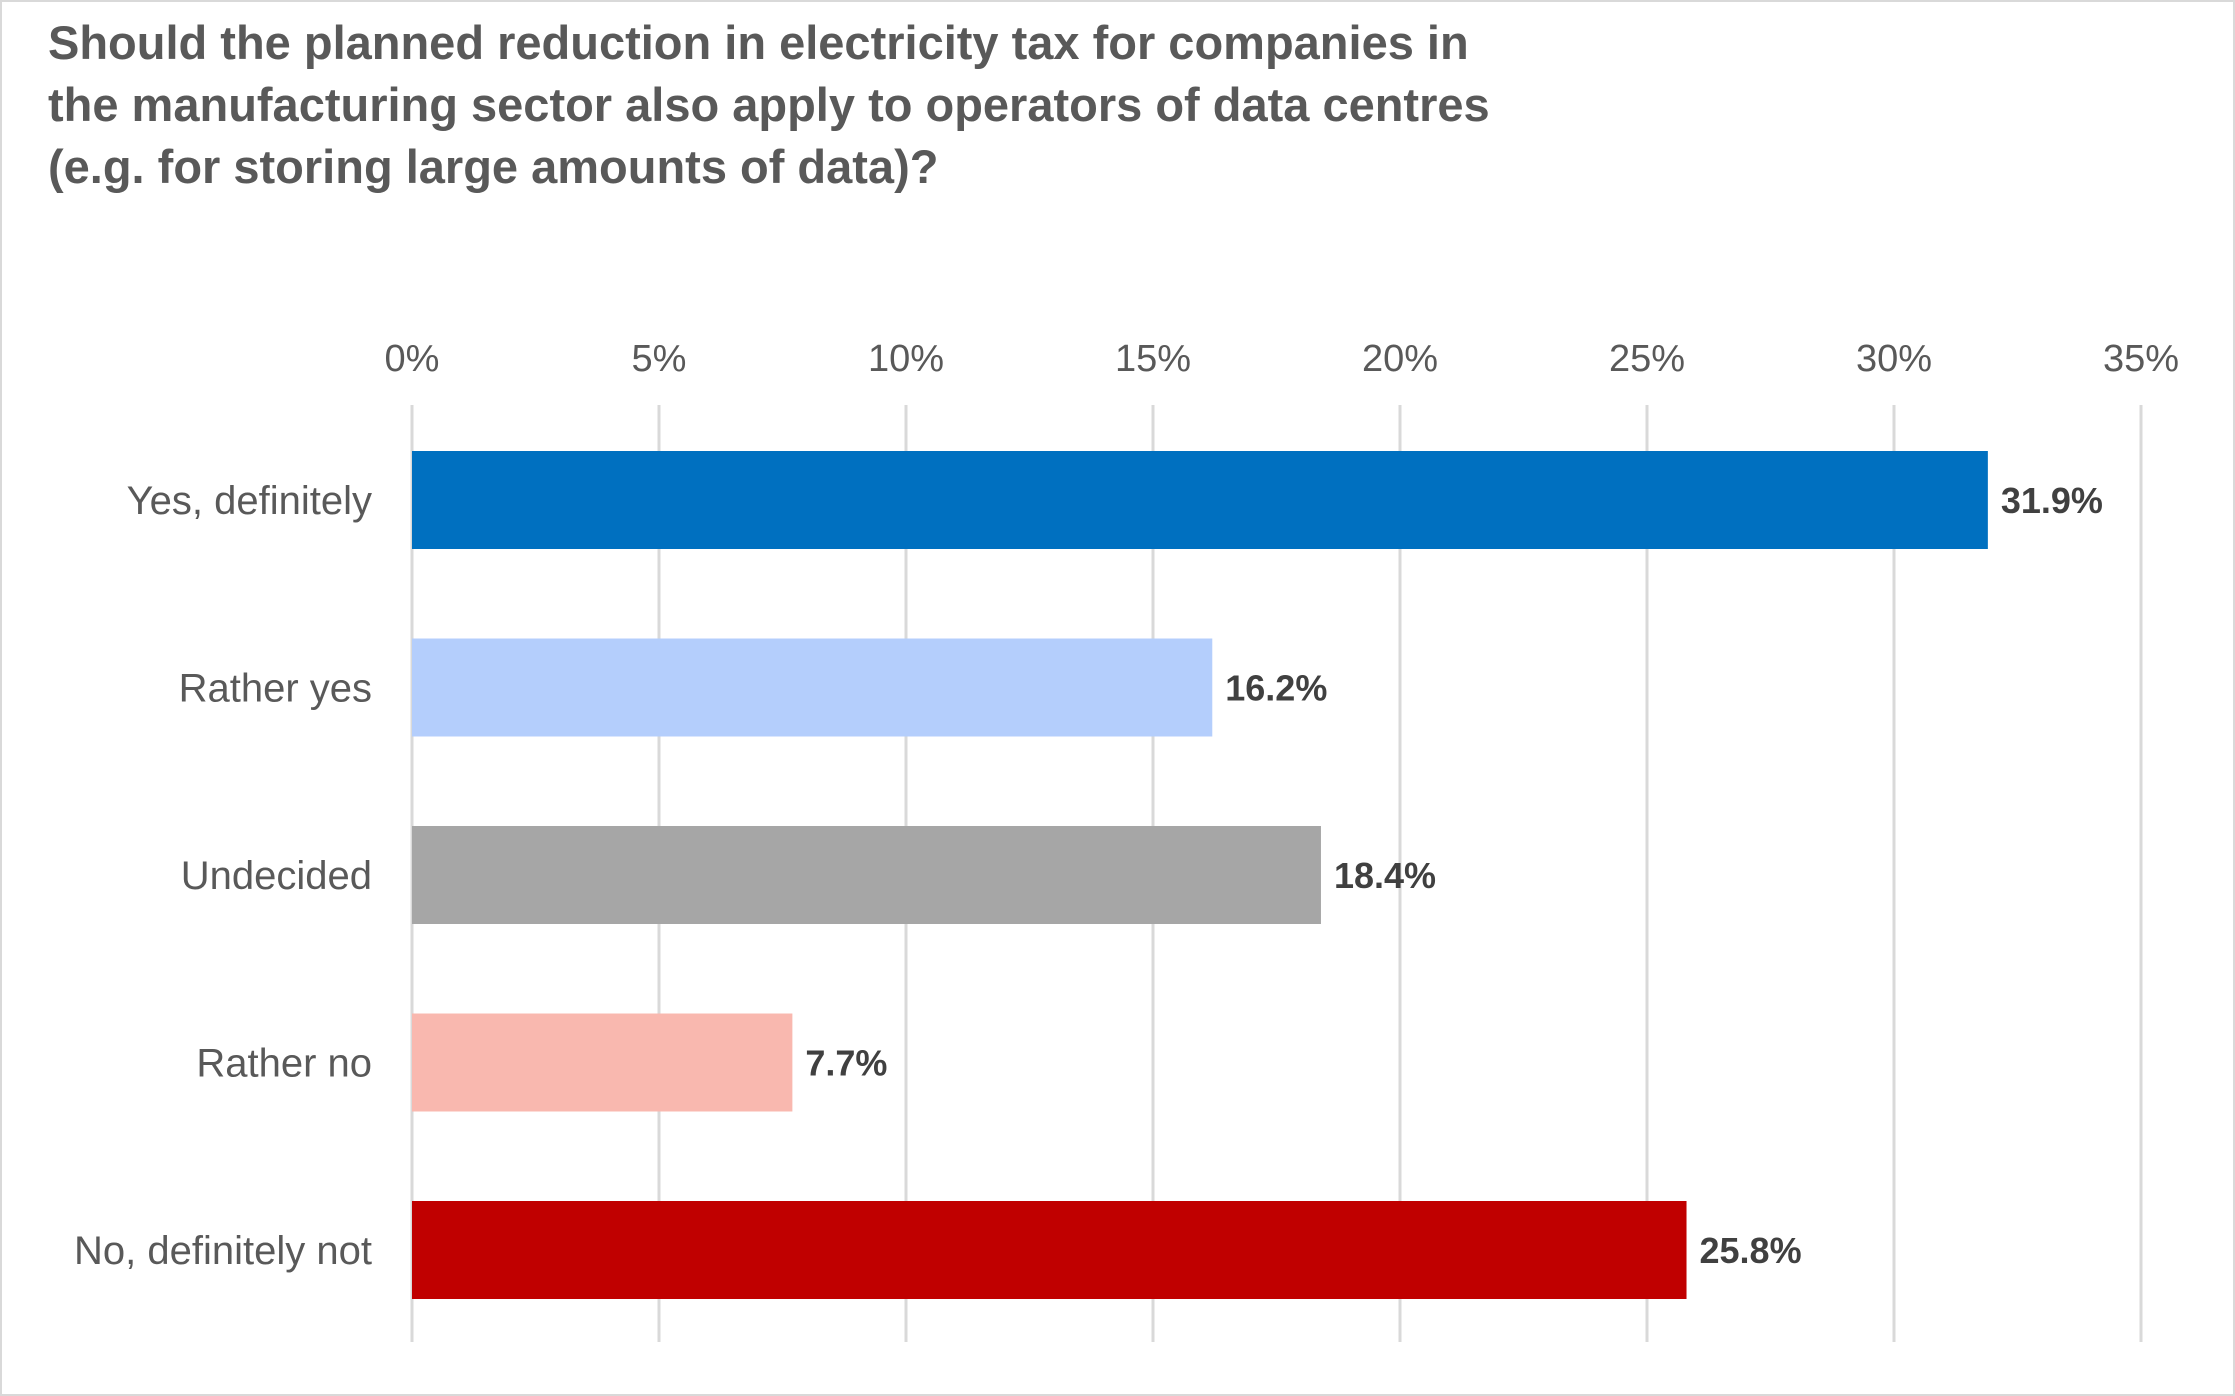  I want to click on category-label: No, definitely not, so click(223, 1251).